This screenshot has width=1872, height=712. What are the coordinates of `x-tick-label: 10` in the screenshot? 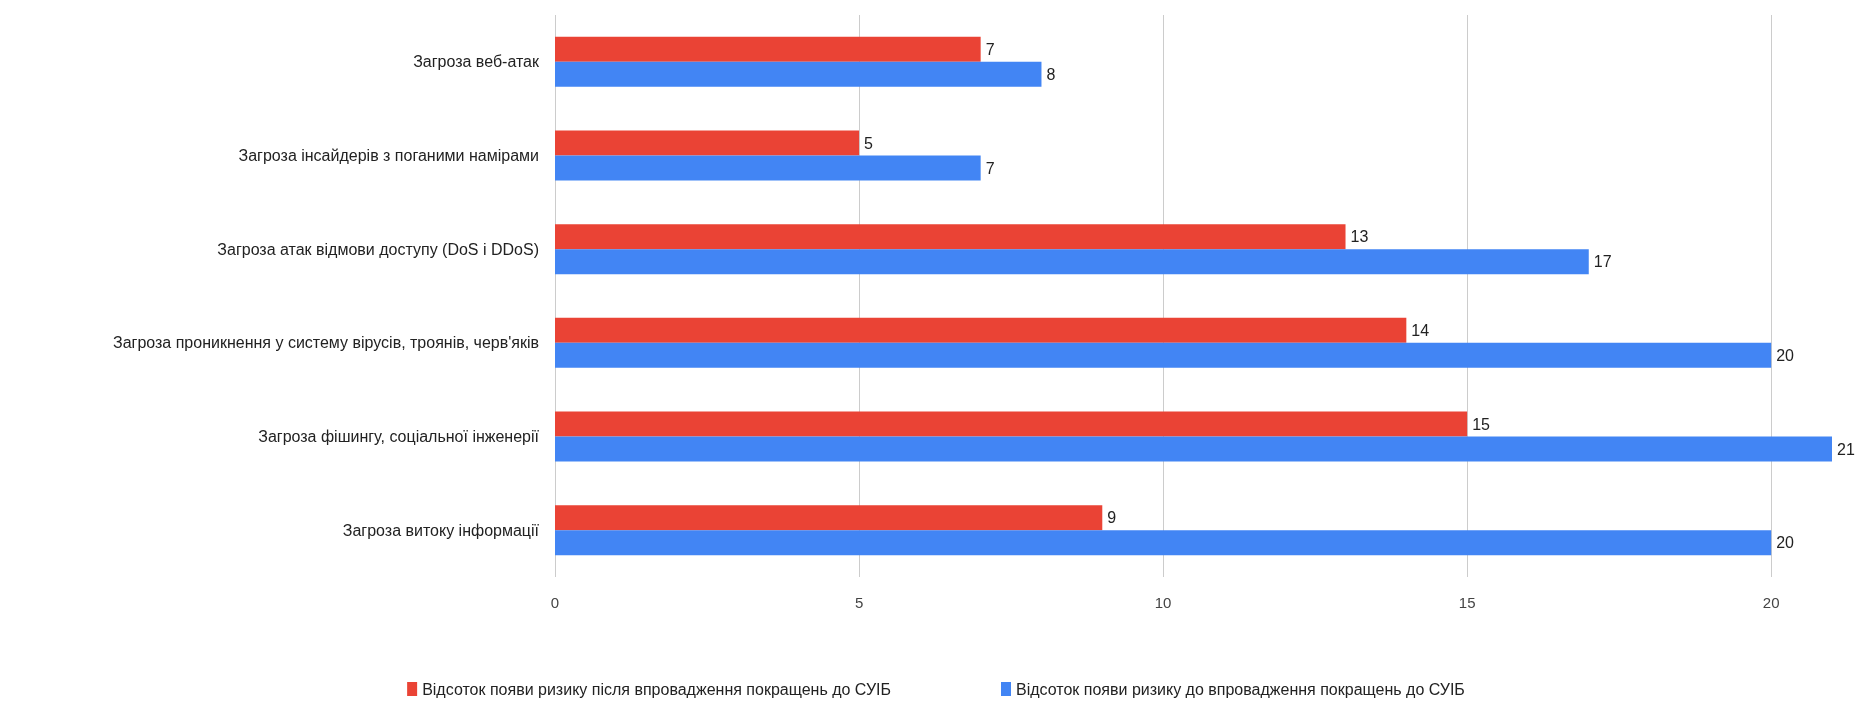 It's located at (1163, 602).